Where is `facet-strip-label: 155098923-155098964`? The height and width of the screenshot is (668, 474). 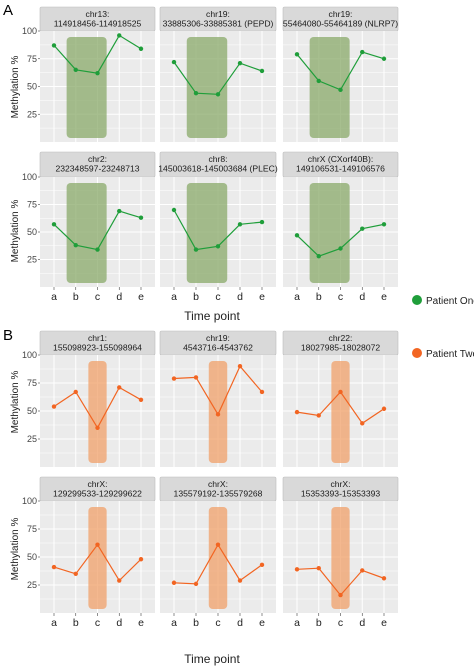 facet-strip-label: 155098923-155098964 is located at coordinates (97, 348).